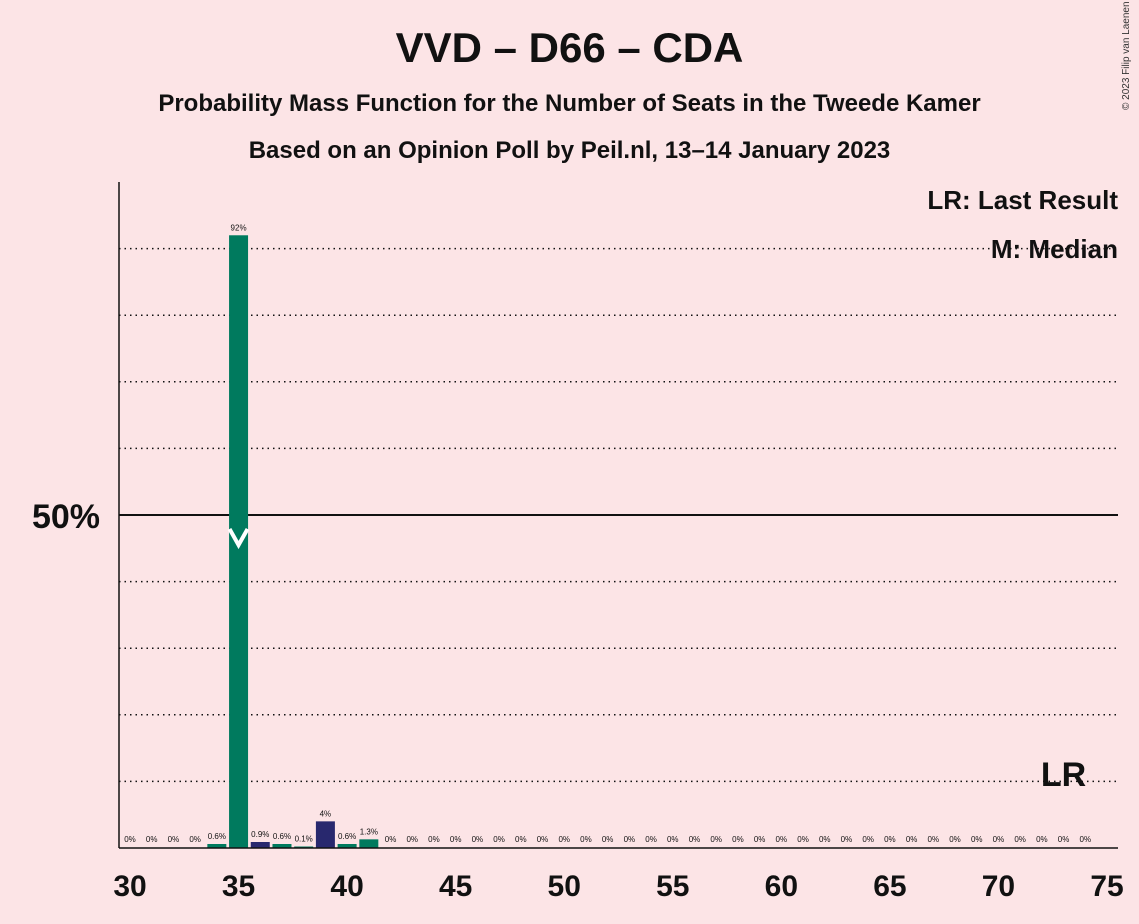  Describe the element at coordinates (998, 886) in the screenshot. I see `x-tick-label-70: 70` at that location.